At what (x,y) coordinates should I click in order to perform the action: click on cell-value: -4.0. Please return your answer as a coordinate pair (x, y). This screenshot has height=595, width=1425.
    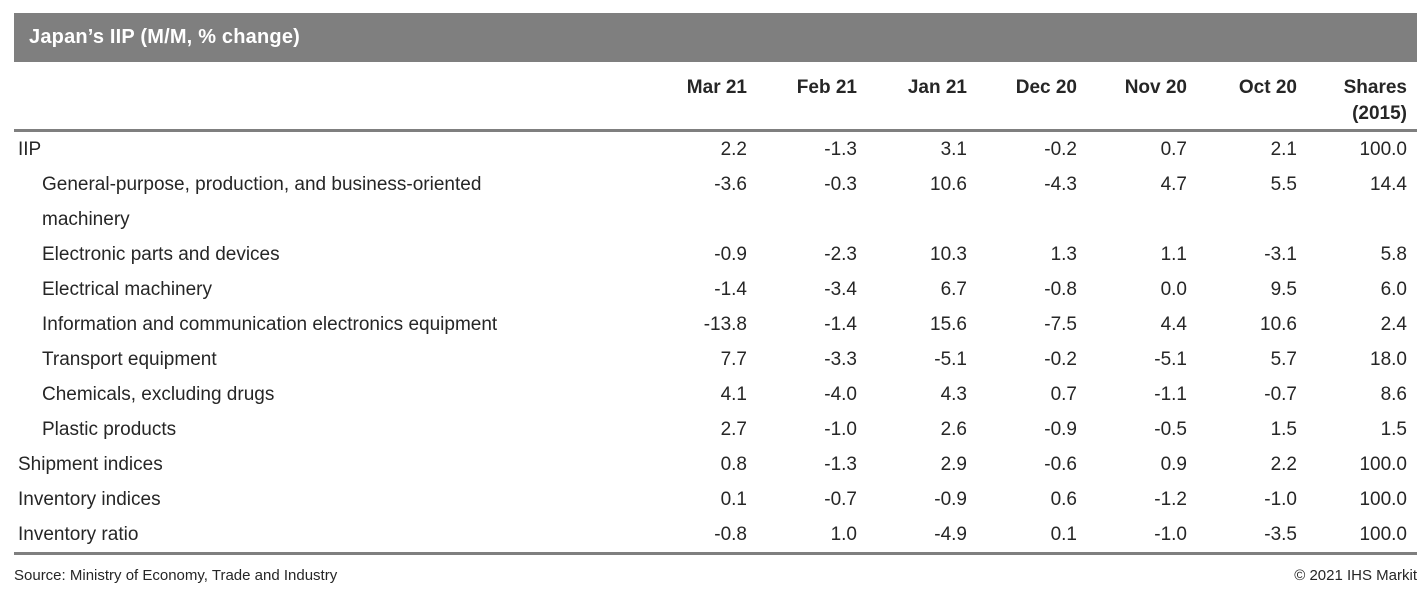
    Looking at the image, I should click on (840, 394).